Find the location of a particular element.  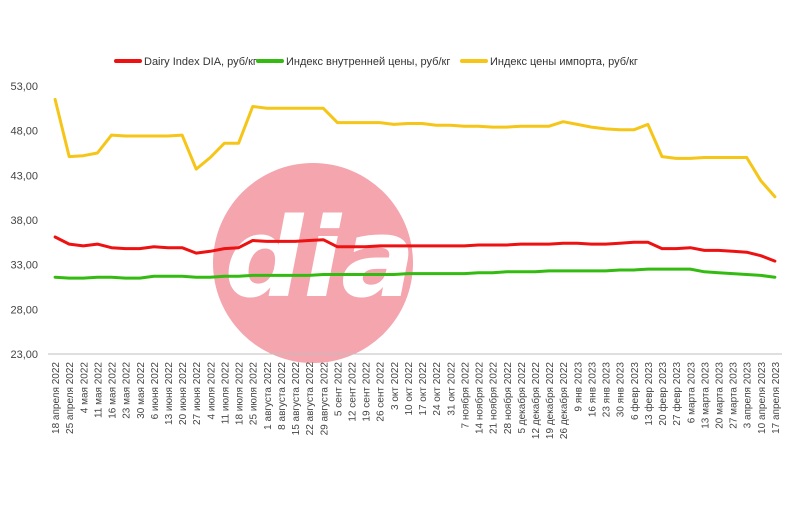

watermark-logo-text: dia is located at coordinates (320, 258).